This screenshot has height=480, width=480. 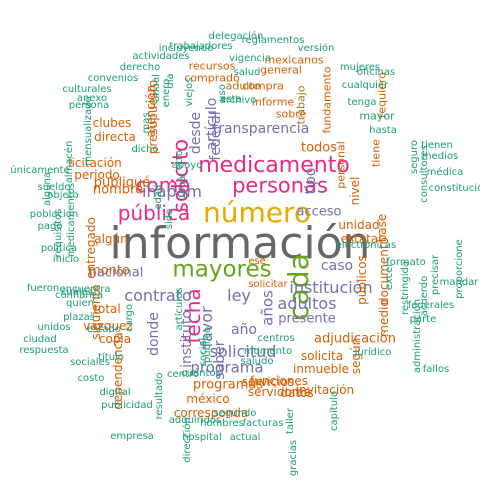 What do you see at coordinates (307, 319) in the screenshot?
I see `cloud-word: presente` at bounding box center [307, 319].